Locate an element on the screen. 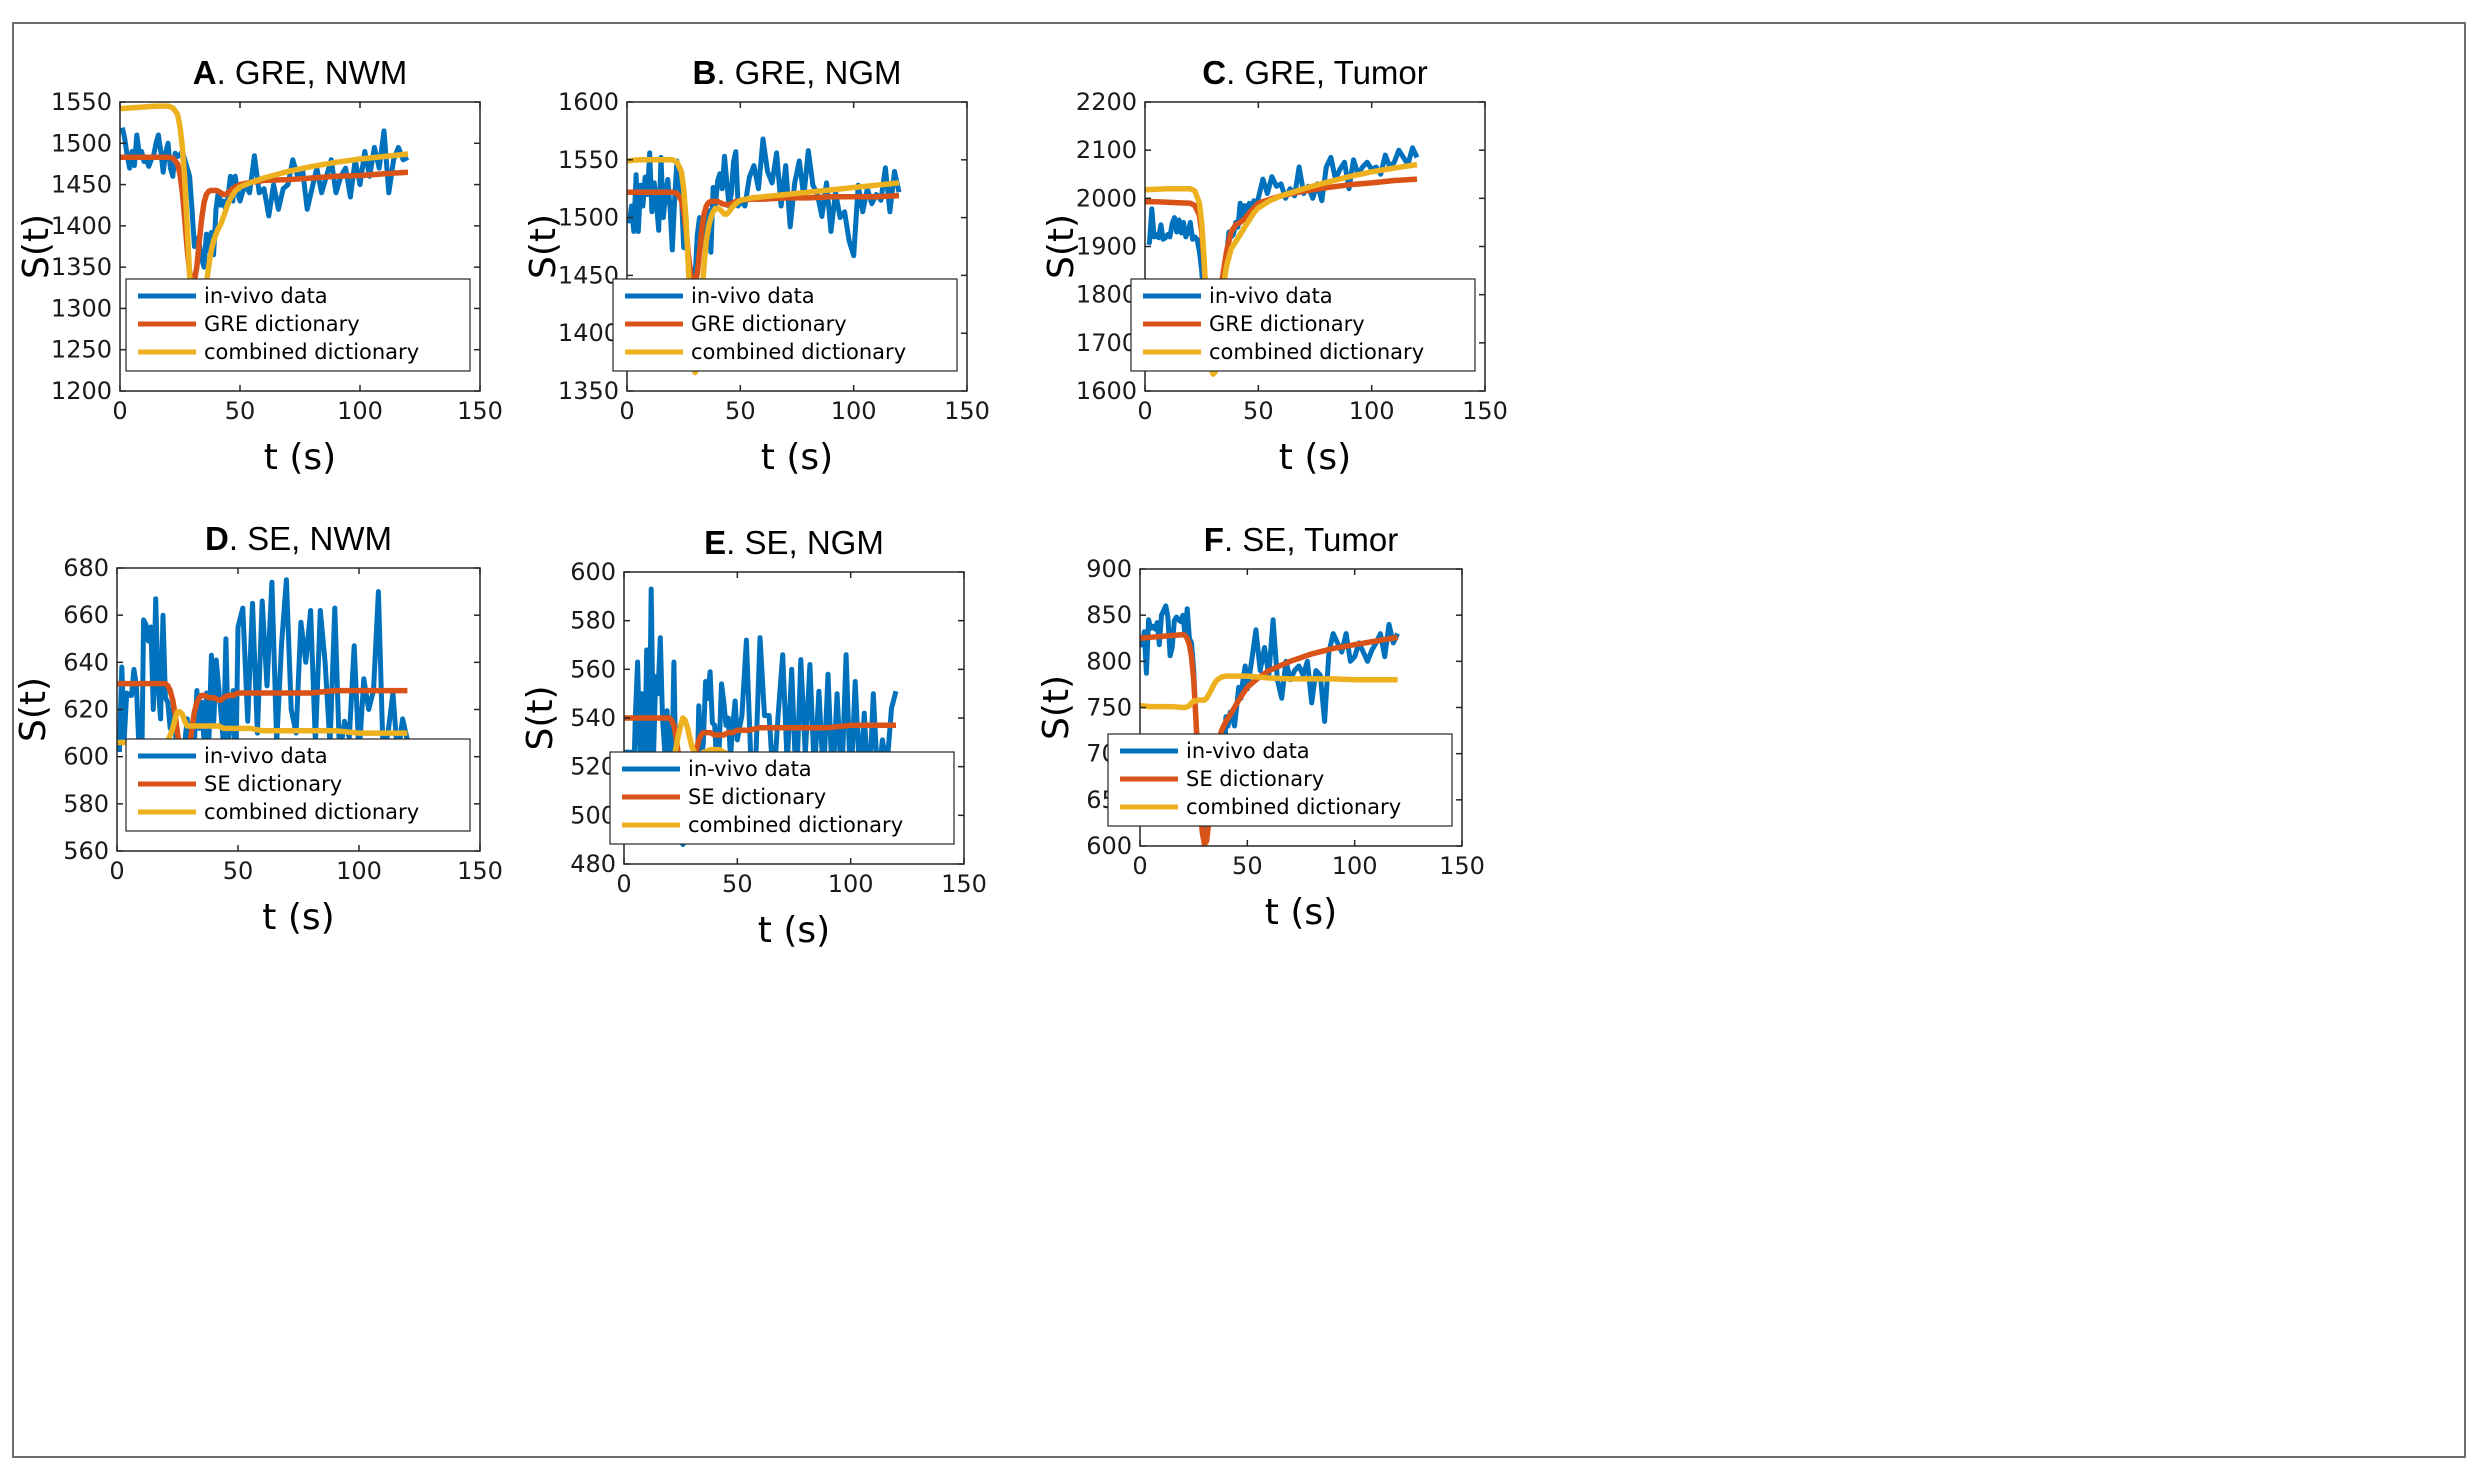 The image size is (2480, 1471). y-tick-label: 1250 is located at coordinates (81, 350).